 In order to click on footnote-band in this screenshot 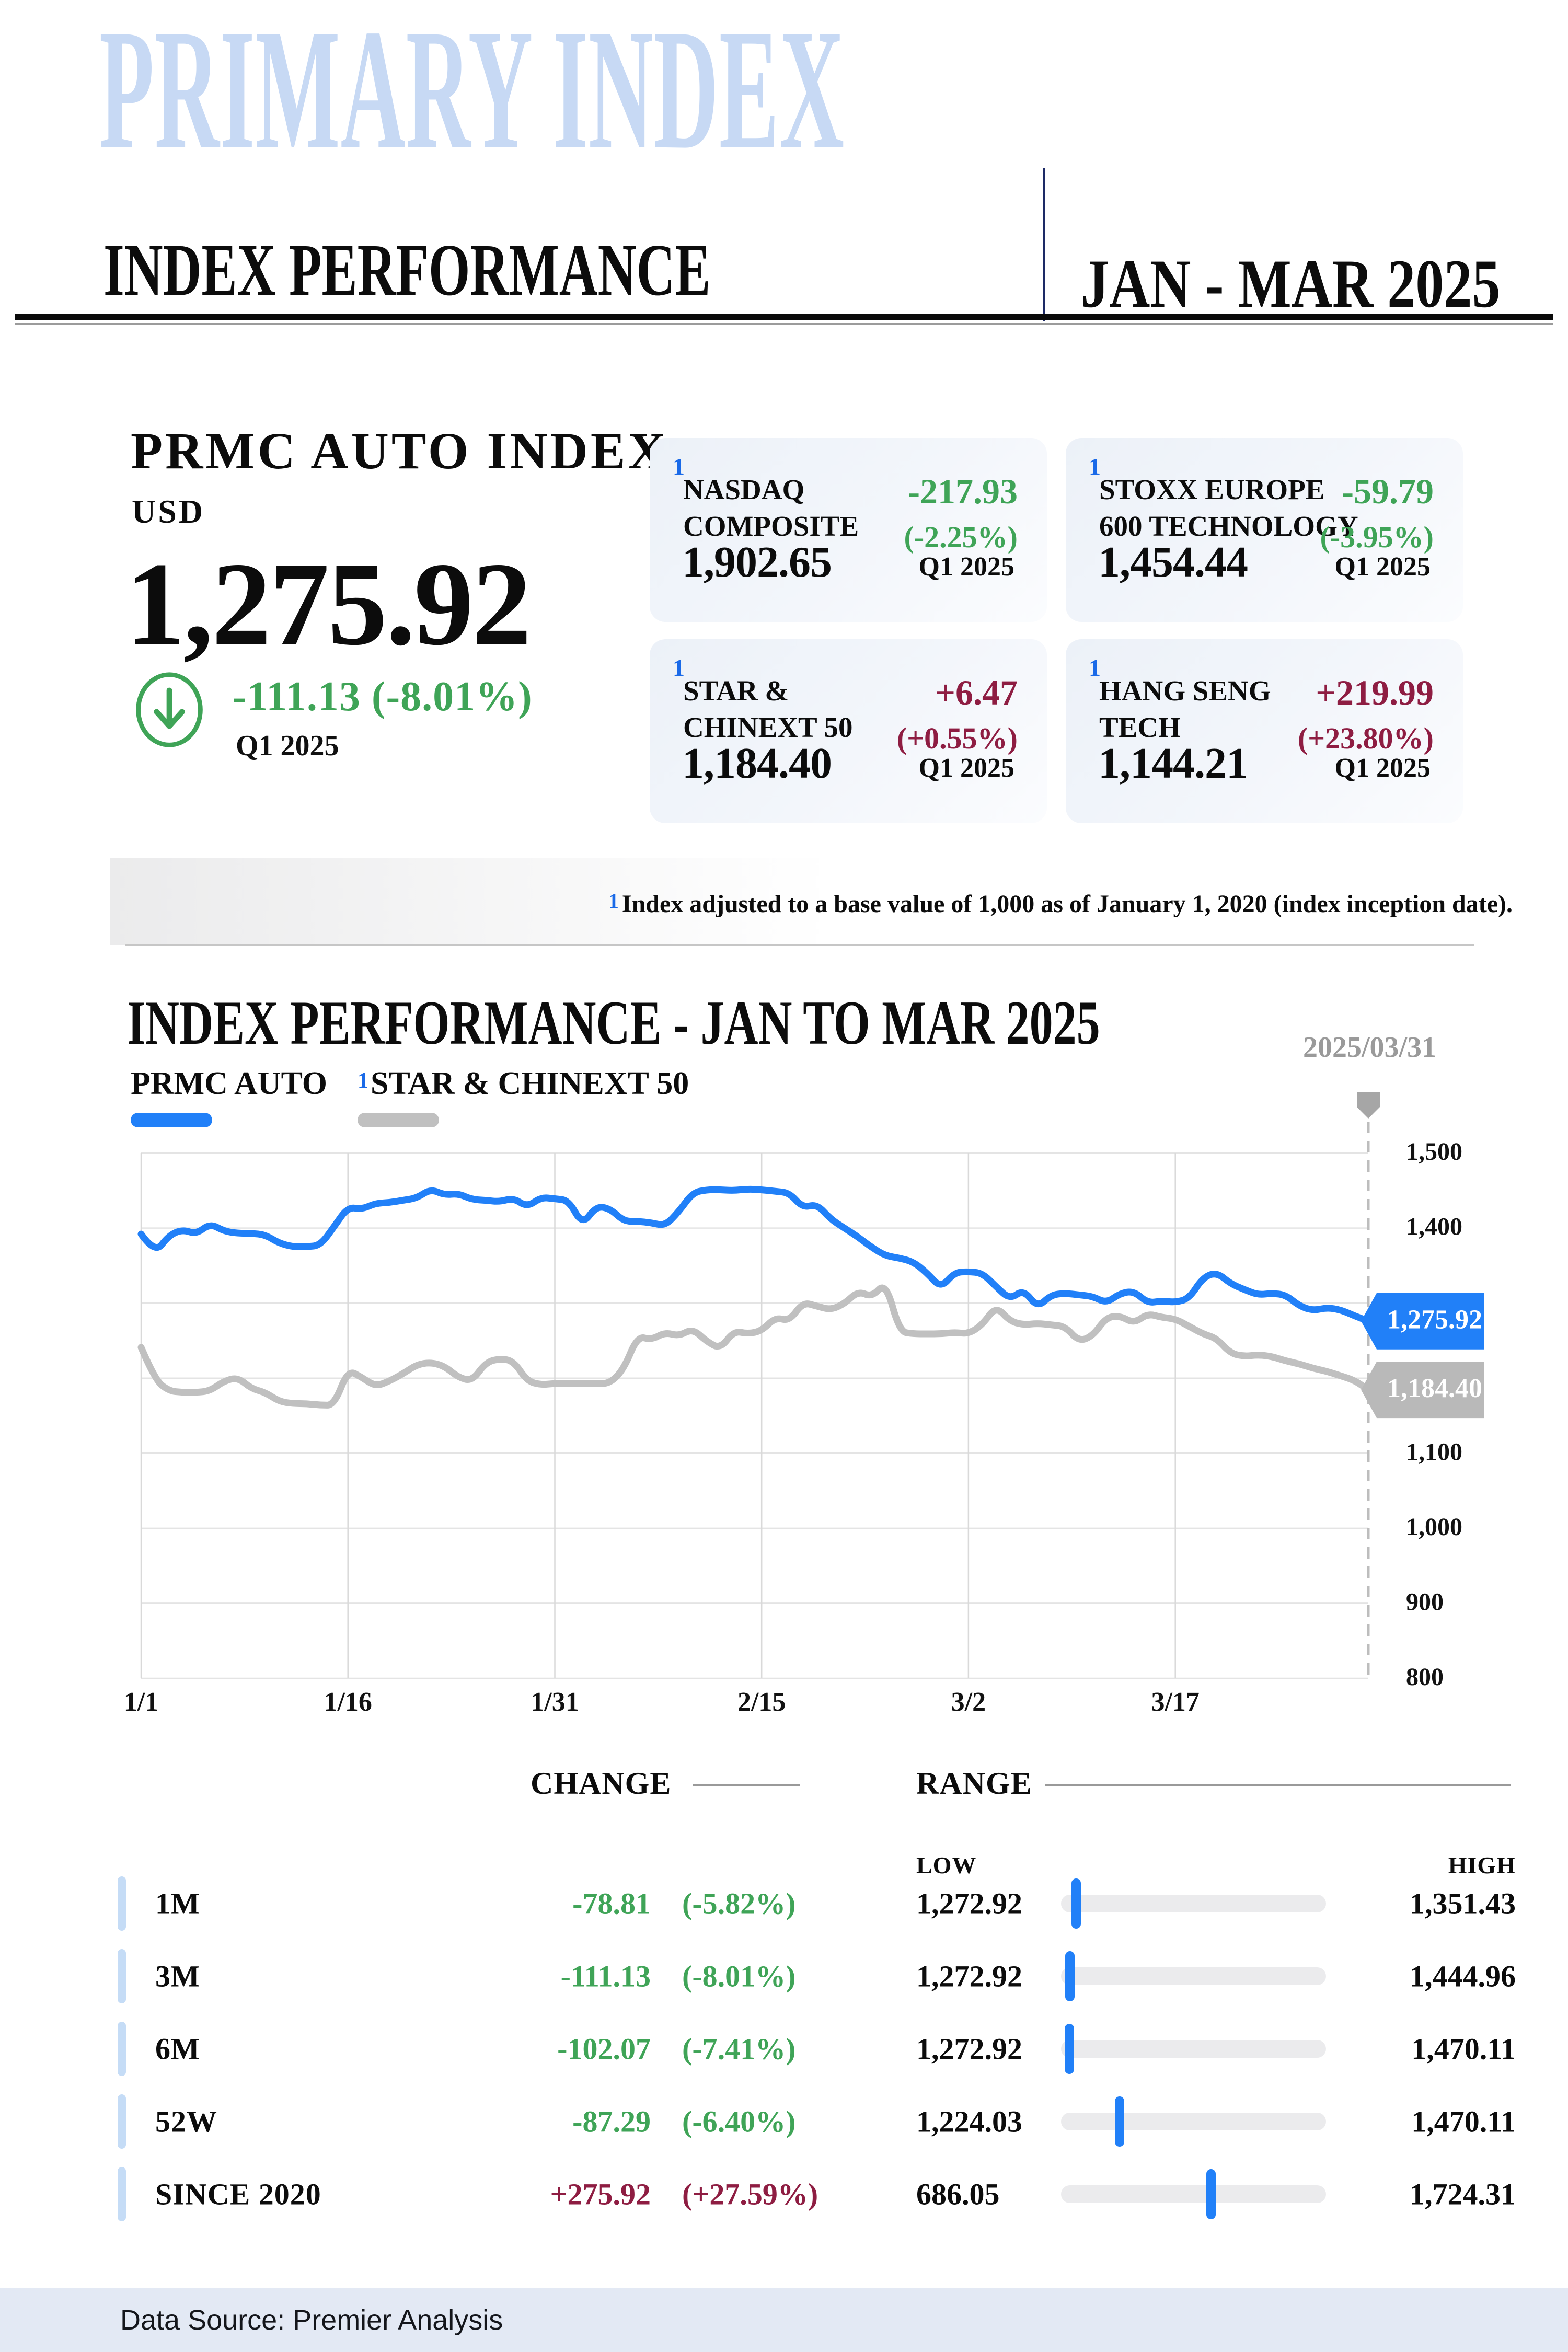, I will do `click(470, 901)`.